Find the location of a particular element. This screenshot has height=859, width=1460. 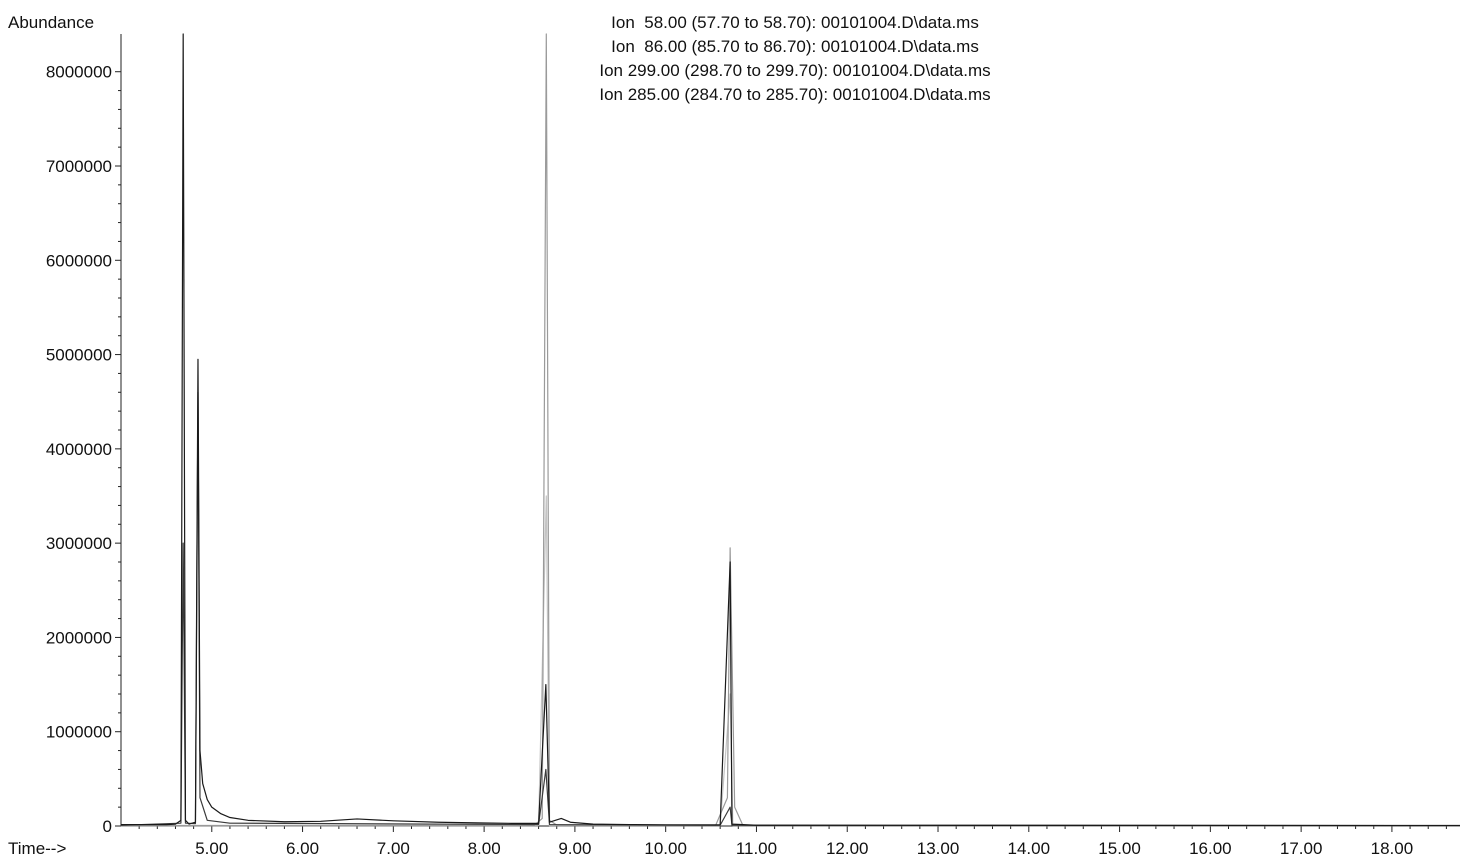

y-tick-label: 0 is located at coordinates (107, 826).